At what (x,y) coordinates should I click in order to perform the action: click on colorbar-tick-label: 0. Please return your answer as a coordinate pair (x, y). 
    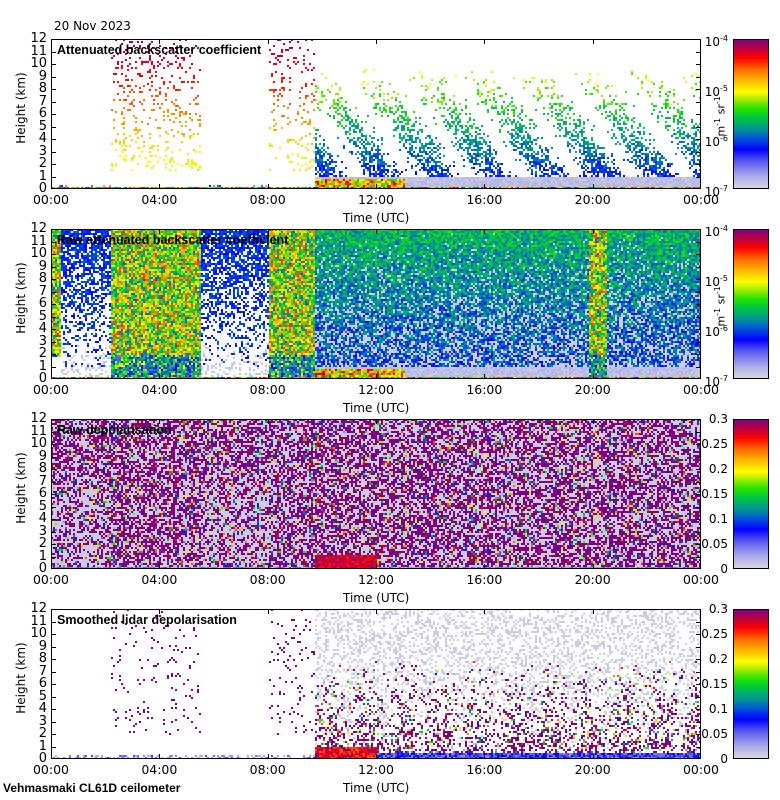
    Looking at the image, I should click on (724, 569).